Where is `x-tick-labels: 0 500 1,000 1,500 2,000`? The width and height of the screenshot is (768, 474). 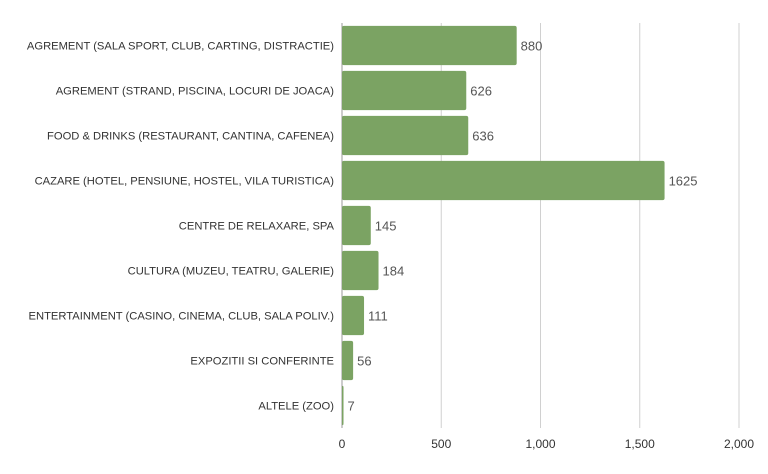
x-tick-labels: 0 500 1,000 1,500 2,000 is located at coordinates (547, 444).